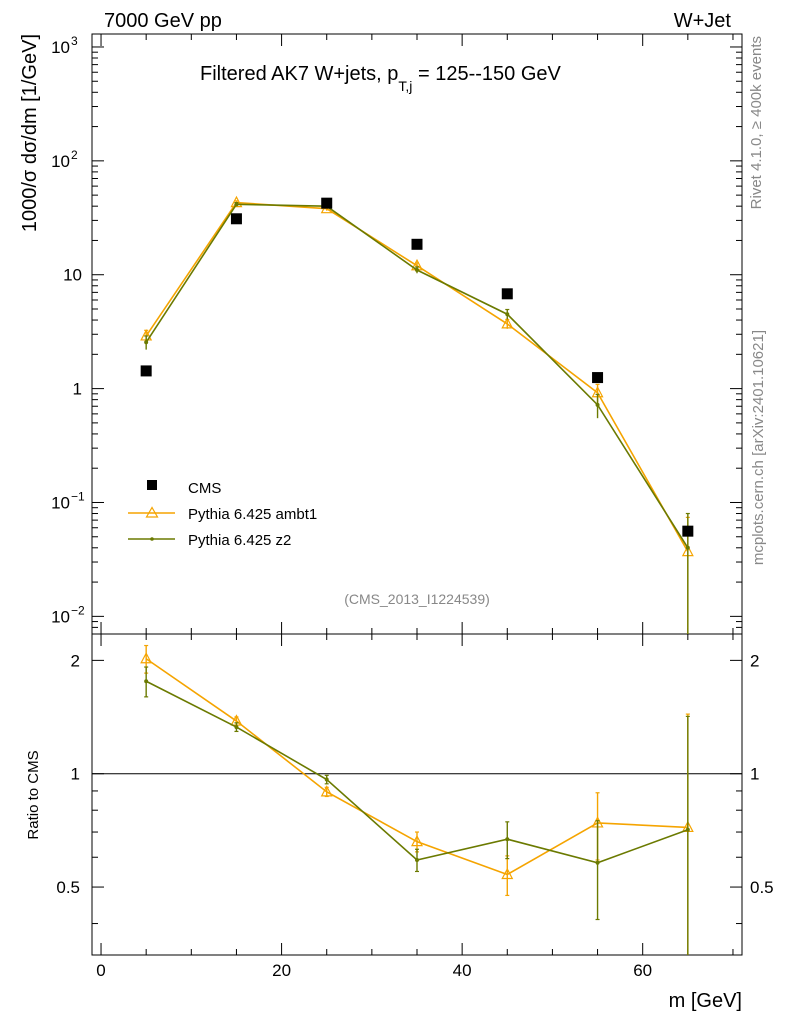 The height and width of the screenshot is (1024, 786). Describe the element at coordinates (68, 887) in the screenshot. I see `ratio-tick-label: 0.5` at that location.